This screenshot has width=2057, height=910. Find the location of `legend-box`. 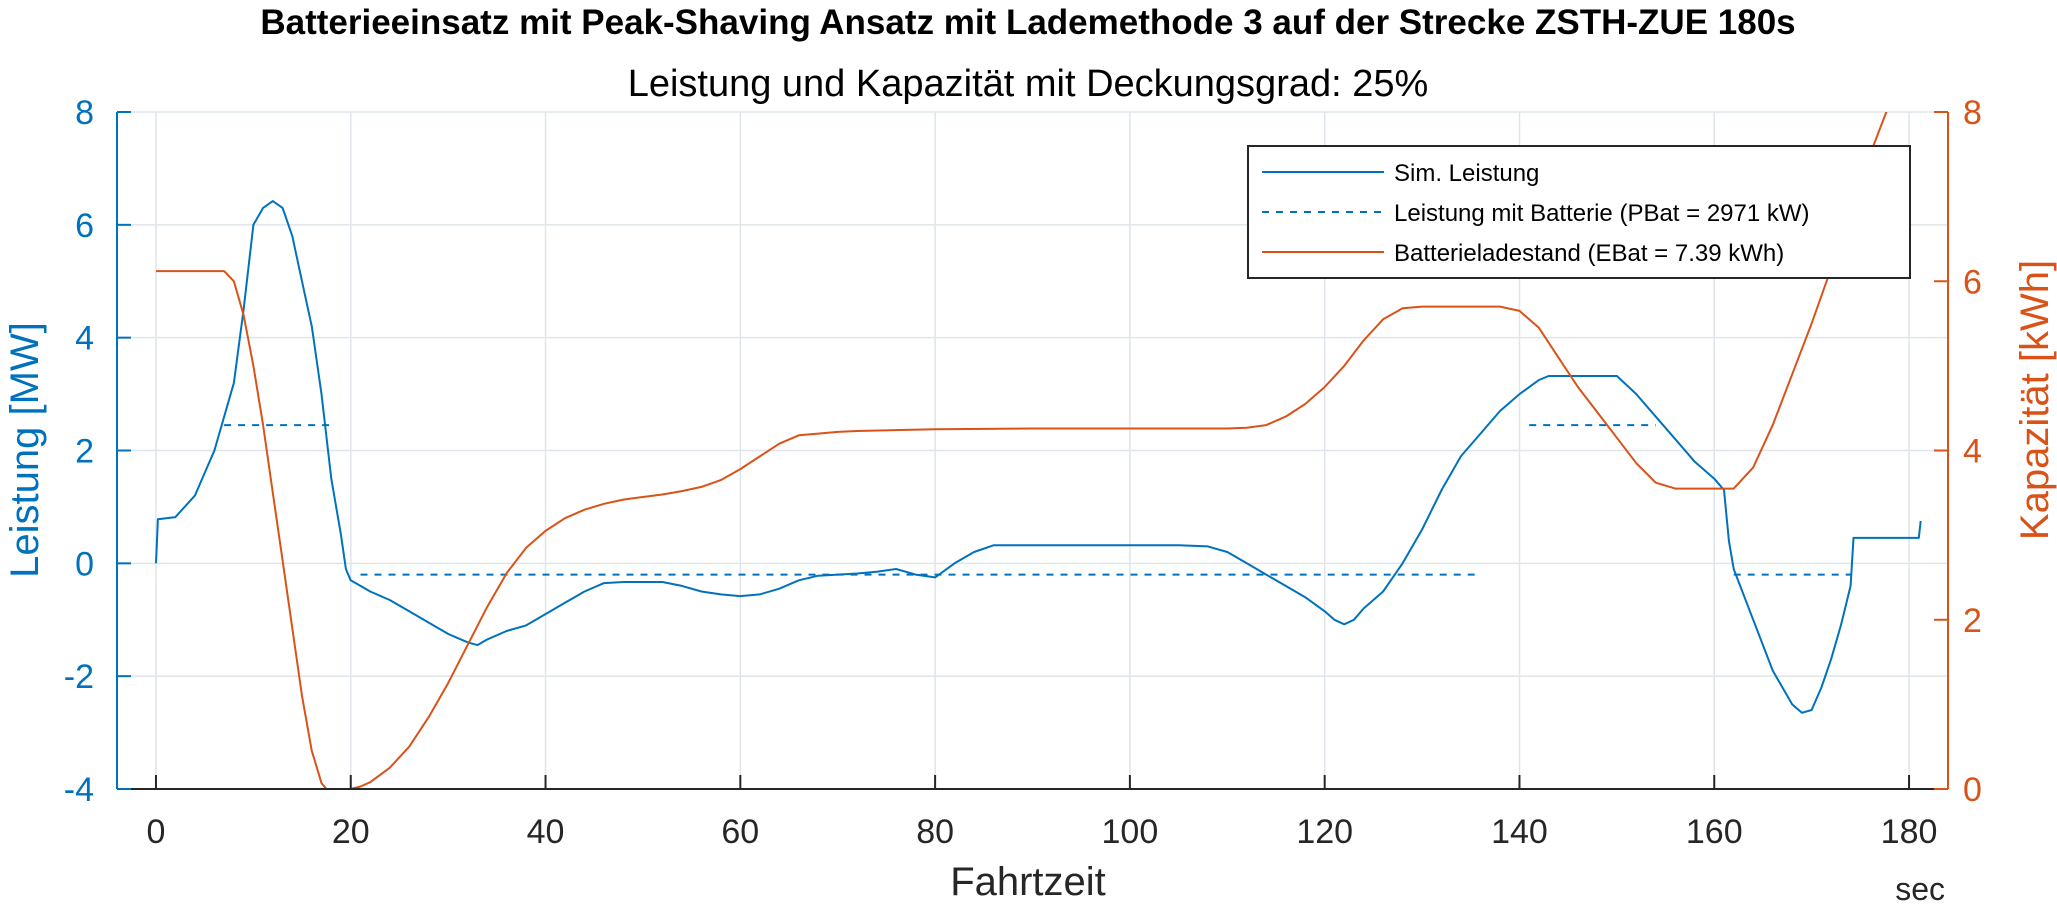

legend-box is located at coordinates (1579, 212).